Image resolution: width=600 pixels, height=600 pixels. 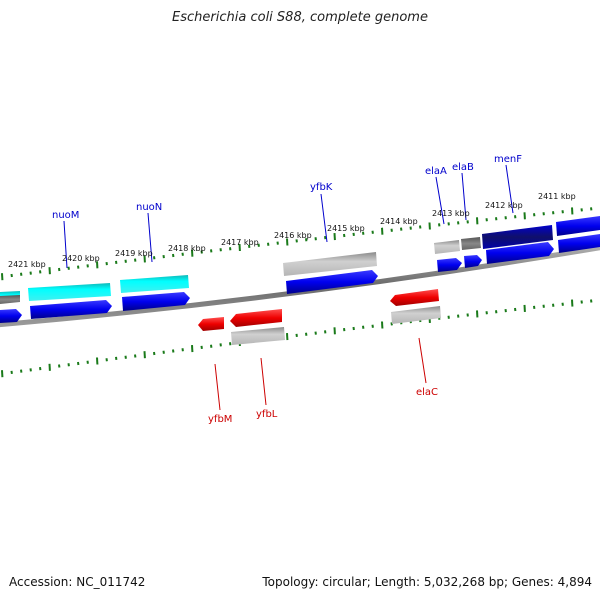 I want to click on kbp-label: 2415 kbp, so click(x=346, y=228).